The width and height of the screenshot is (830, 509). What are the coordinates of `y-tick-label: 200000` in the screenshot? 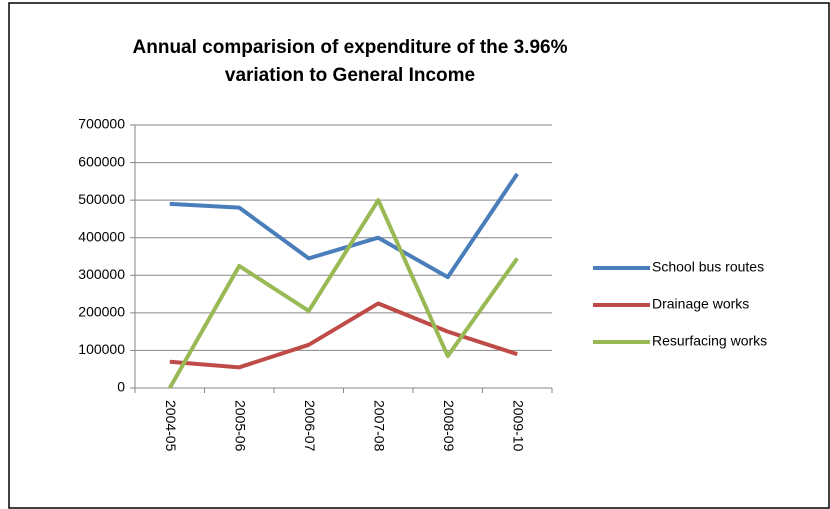 It's located at (101, 312).